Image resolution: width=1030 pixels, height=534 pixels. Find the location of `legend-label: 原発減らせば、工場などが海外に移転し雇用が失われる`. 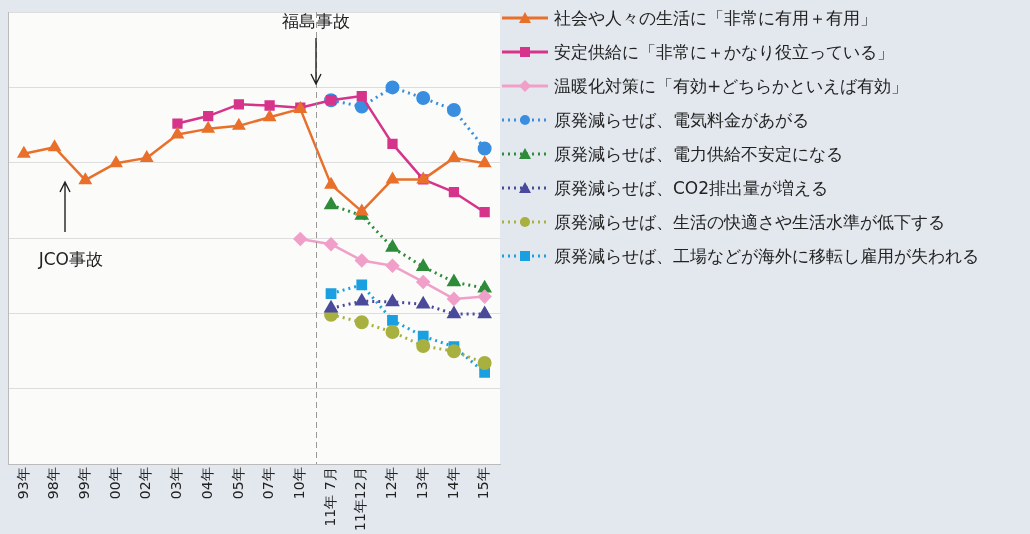

legend-label: 原発減らせば、工場などが海外に移転し雇用が失われる is located at coordinates (766, 256).